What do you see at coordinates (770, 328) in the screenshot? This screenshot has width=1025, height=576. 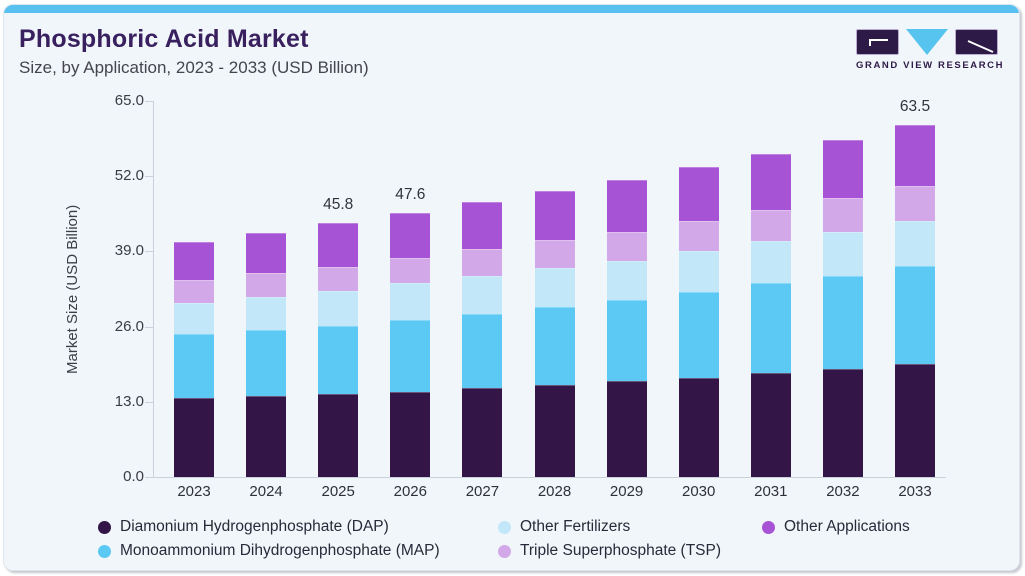 I see `bar-segment-2031-map` at bounding box center [770, 328].